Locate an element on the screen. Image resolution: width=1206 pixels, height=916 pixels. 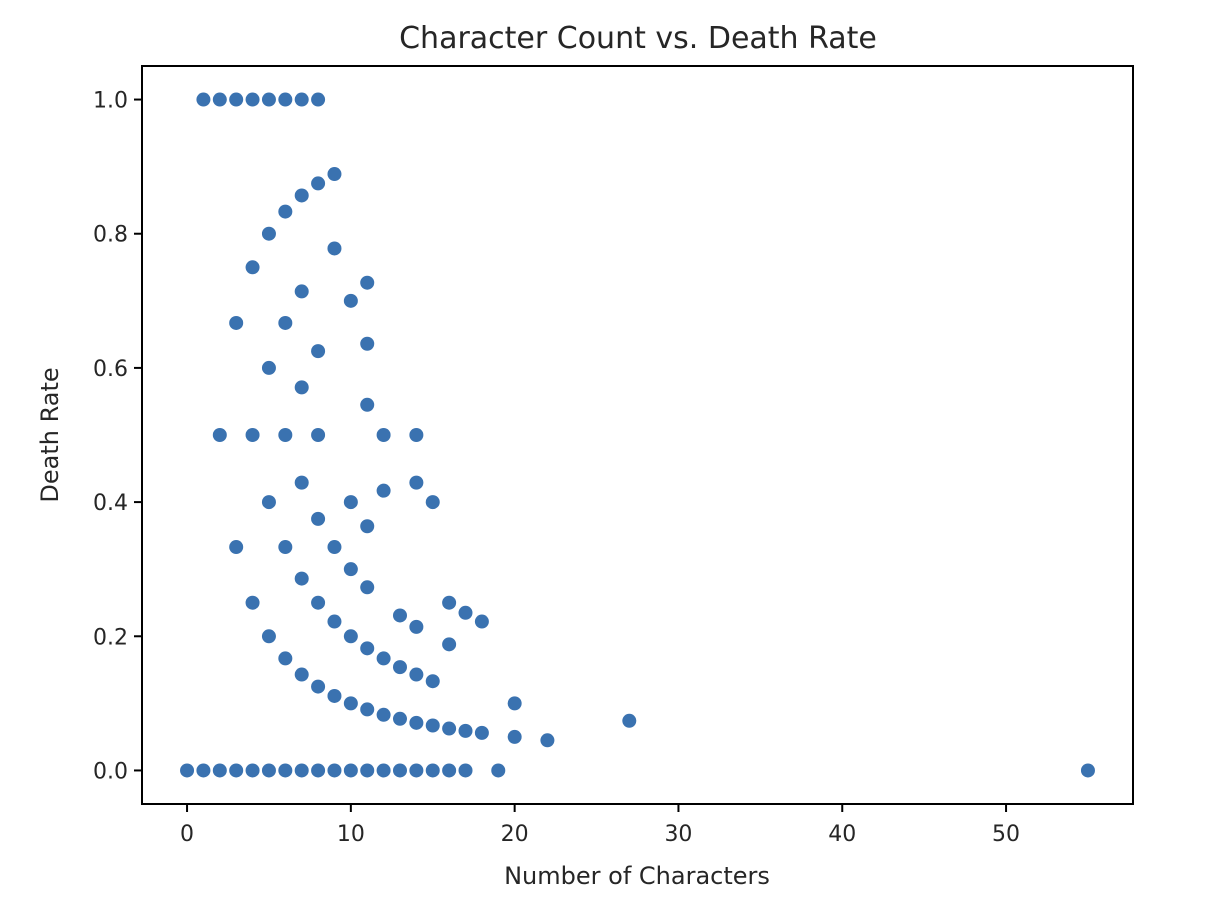
chart-title: Character Count vs. Death Rate is located at coordinates (638, 38).